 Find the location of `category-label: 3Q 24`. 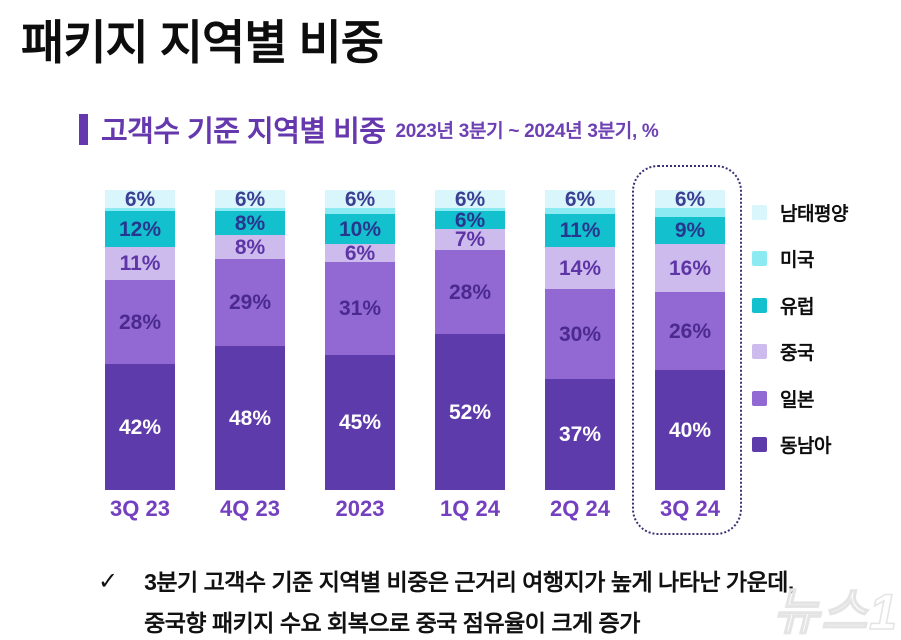

category-label: 3Q 24 is located at coordinates (690, 508).